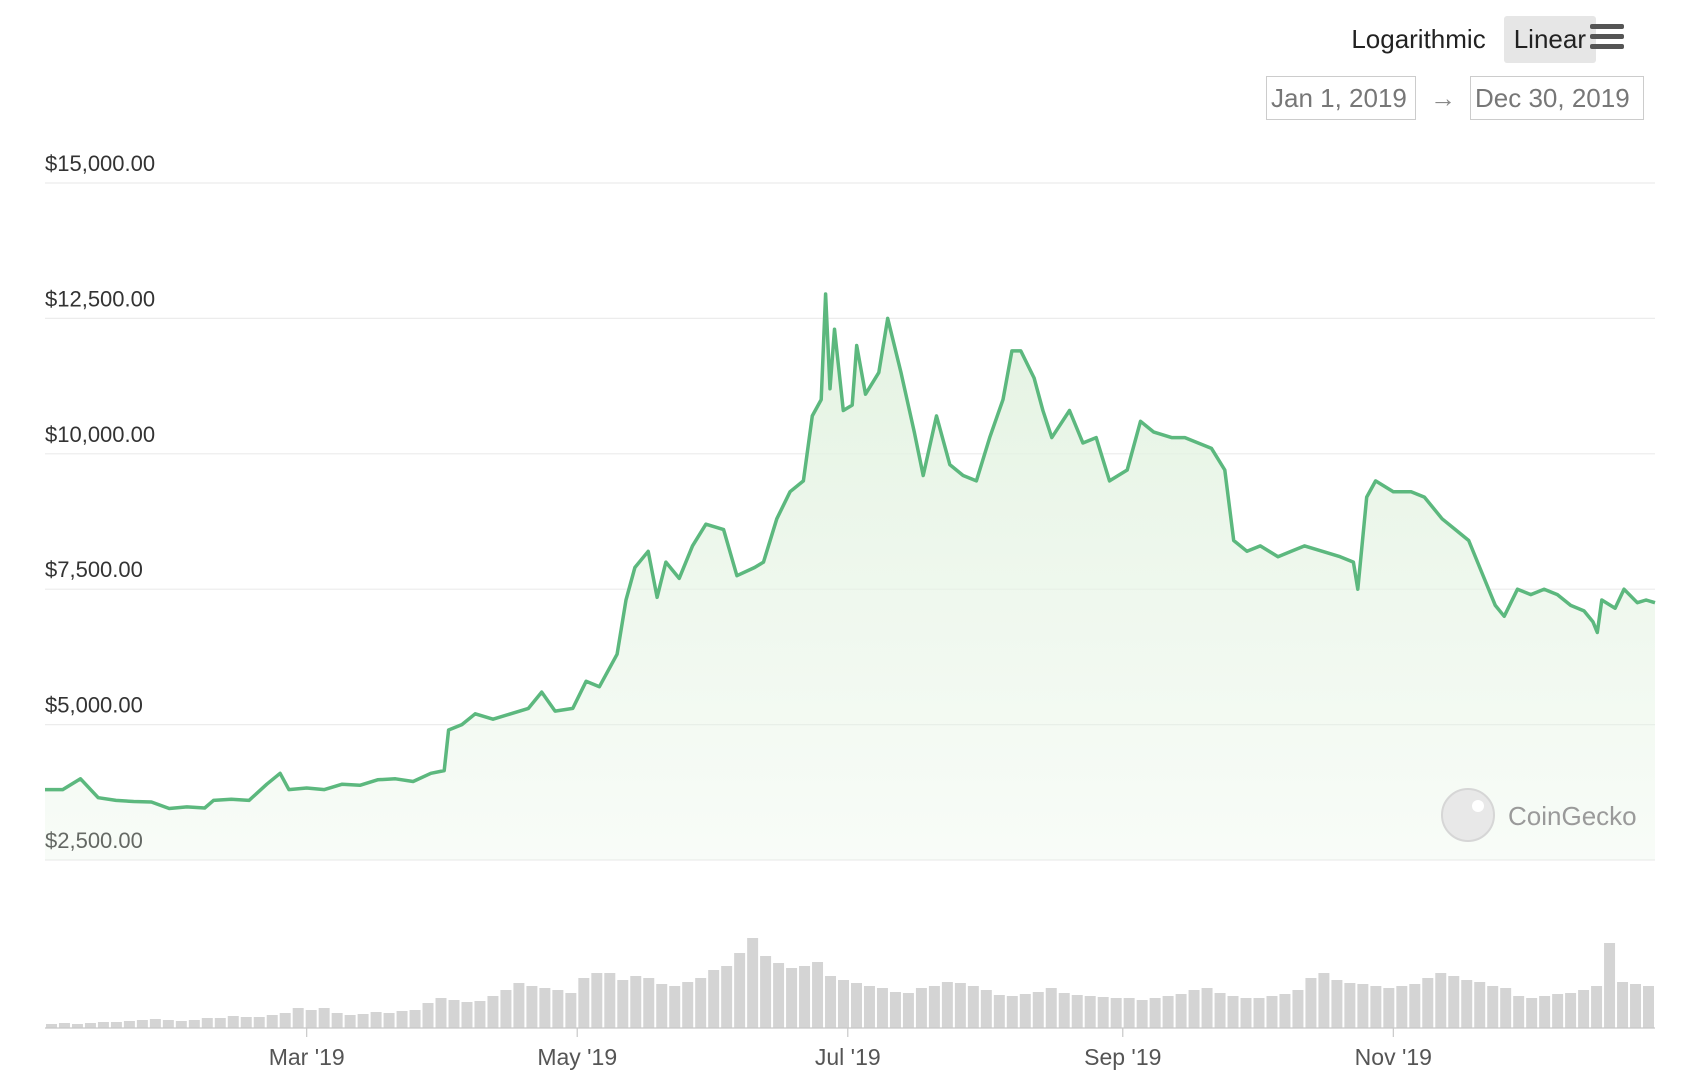 The width and height of the screenshot is (1696, 1074). I want to click on hamburger-menu-icon, so click(1607, 37).